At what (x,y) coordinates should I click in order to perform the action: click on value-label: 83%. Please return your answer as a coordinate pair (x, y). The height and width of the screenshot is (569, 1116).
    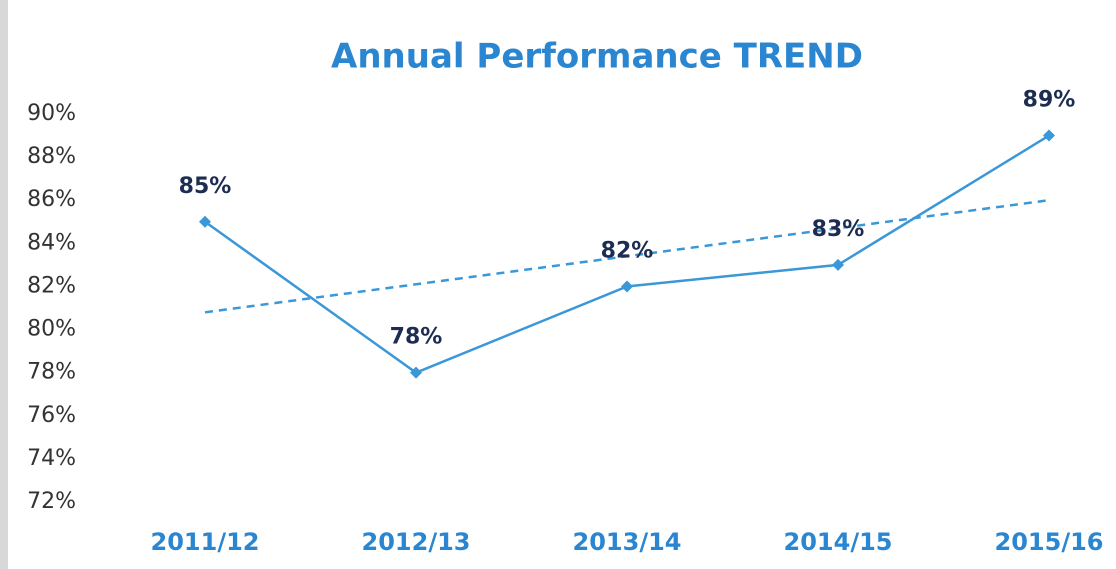
    Looking at the image, I should click on (838, 229).